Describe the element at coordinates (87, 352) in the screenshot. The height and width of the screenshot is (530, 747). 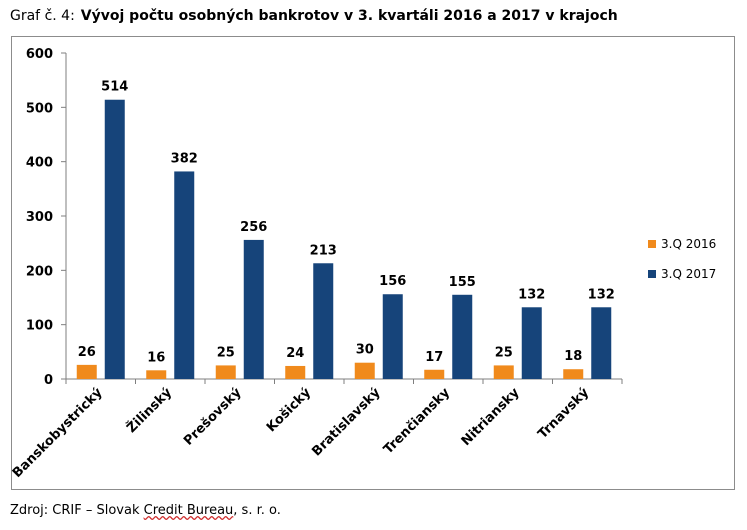
I see `data-label-2016: 26` at that location.